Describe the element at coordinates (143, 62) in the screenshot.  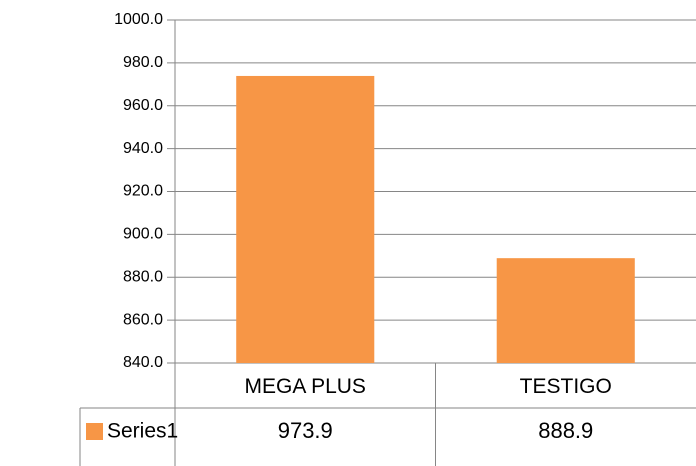
I see `y-tick-label: 980.0` at that location.